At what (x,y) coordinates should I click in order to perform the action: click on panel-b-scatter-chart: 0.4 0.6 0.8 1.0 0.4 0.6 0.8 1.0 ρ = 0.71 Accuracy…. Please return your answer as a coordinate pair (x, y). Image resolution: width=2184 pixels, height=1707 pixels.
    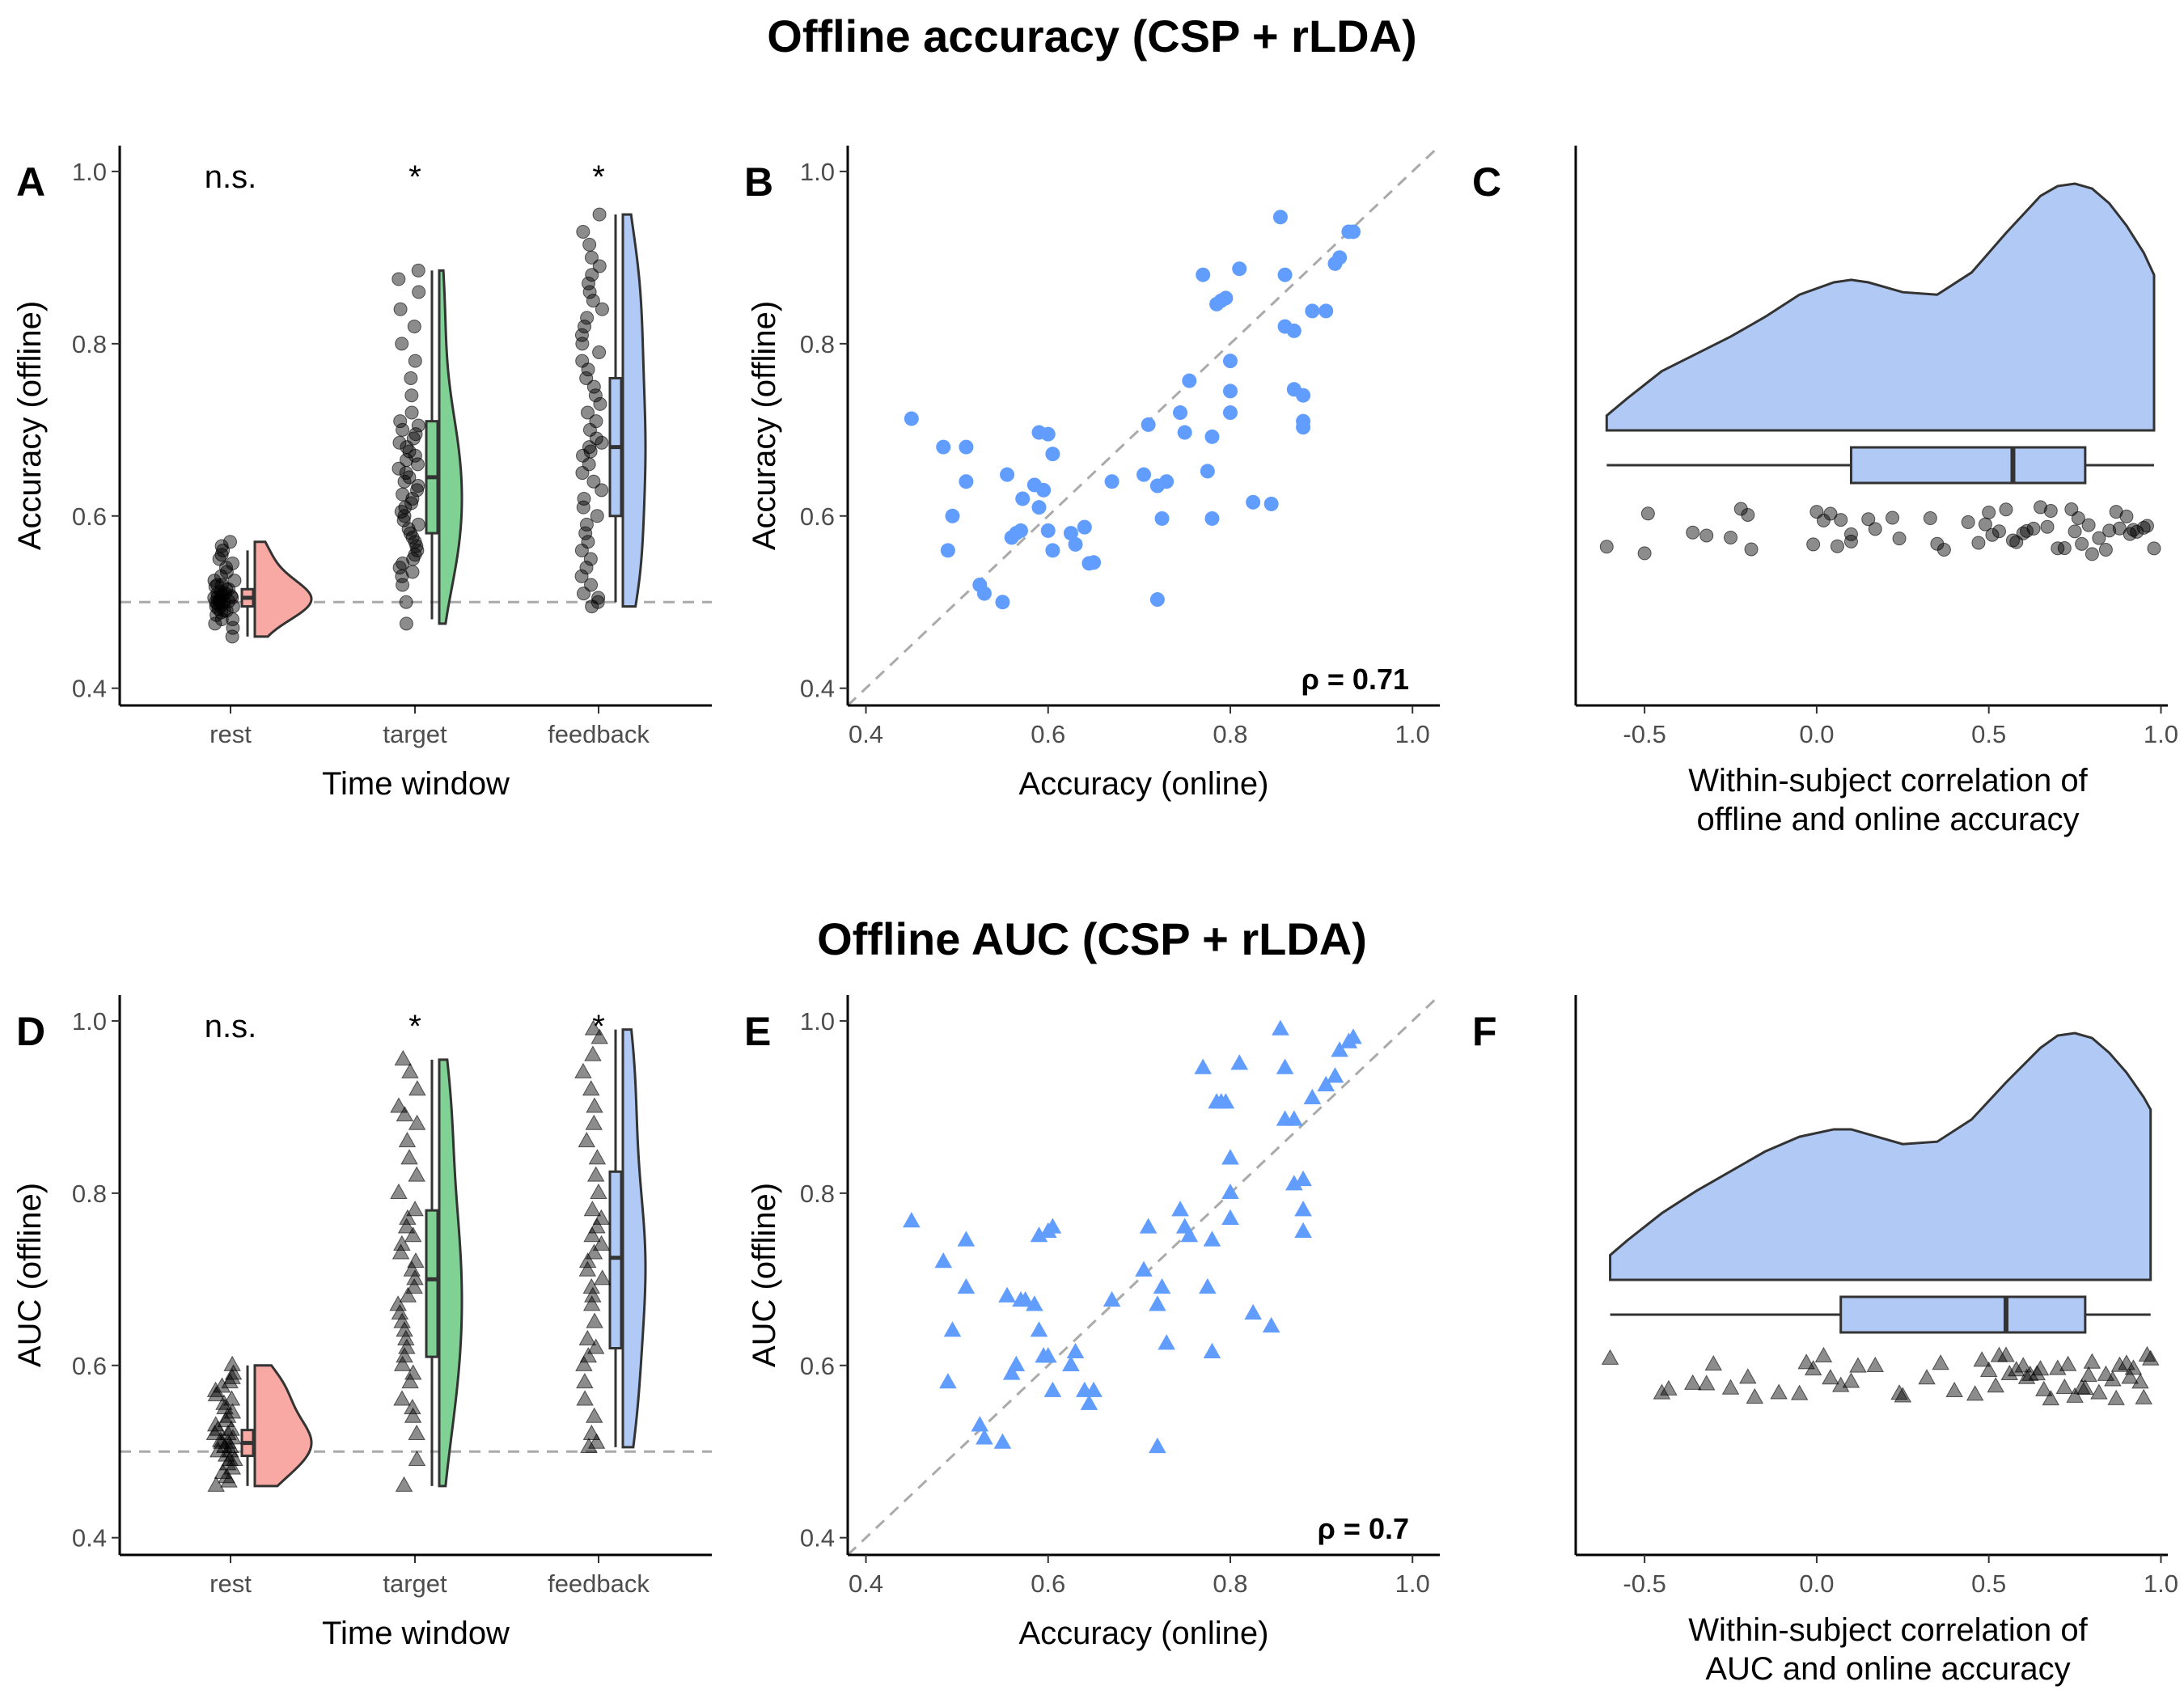
    Looking at the image, I should click on (1092, 473).